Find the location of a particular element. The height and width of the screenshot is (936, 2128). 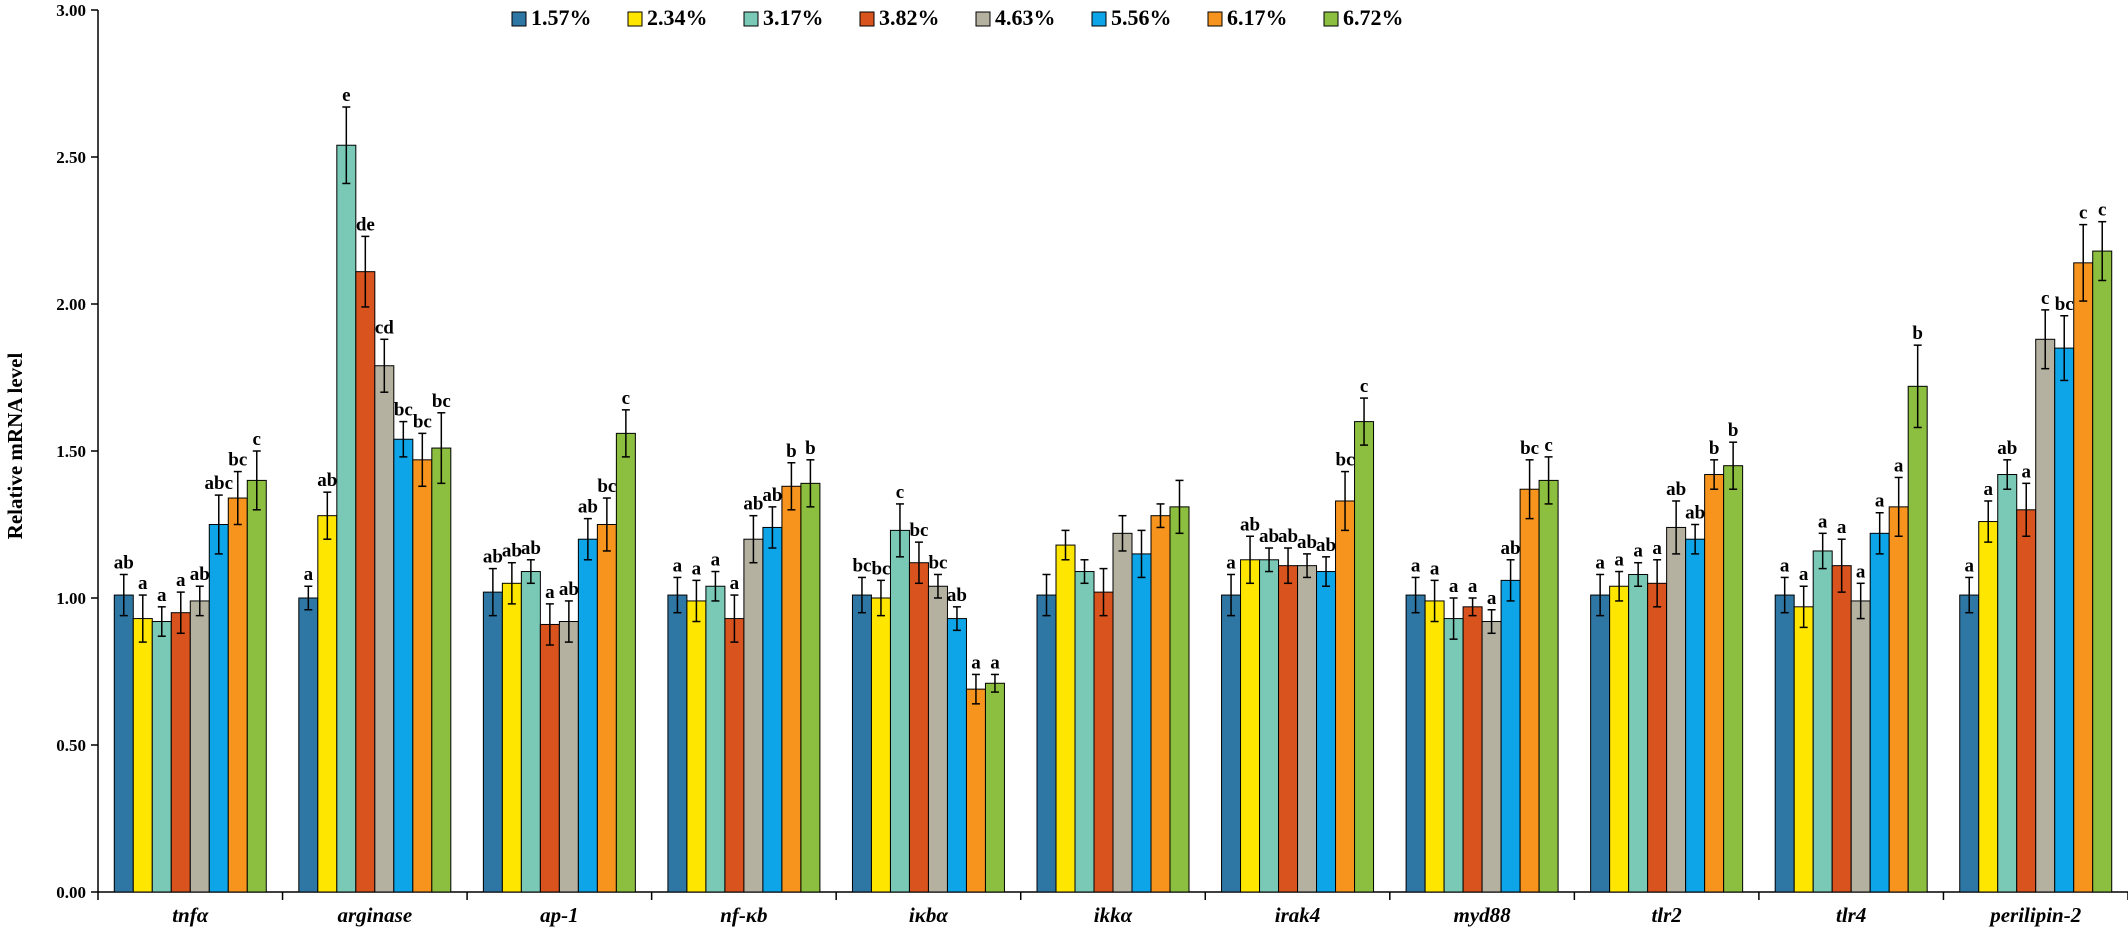

significance-letter: de is located at coordinates (365, 224).